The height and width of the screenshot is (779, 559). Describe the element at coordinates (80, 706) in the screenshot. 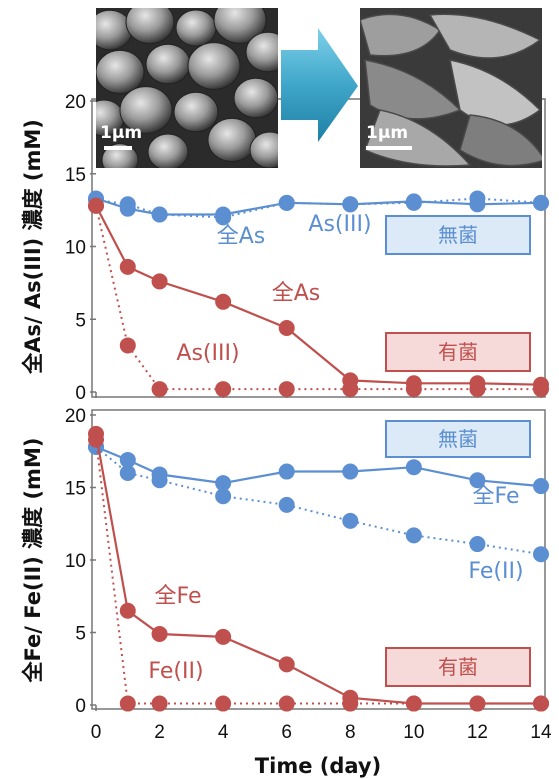

I see `y-tick-label-1-0: 0` at that location.